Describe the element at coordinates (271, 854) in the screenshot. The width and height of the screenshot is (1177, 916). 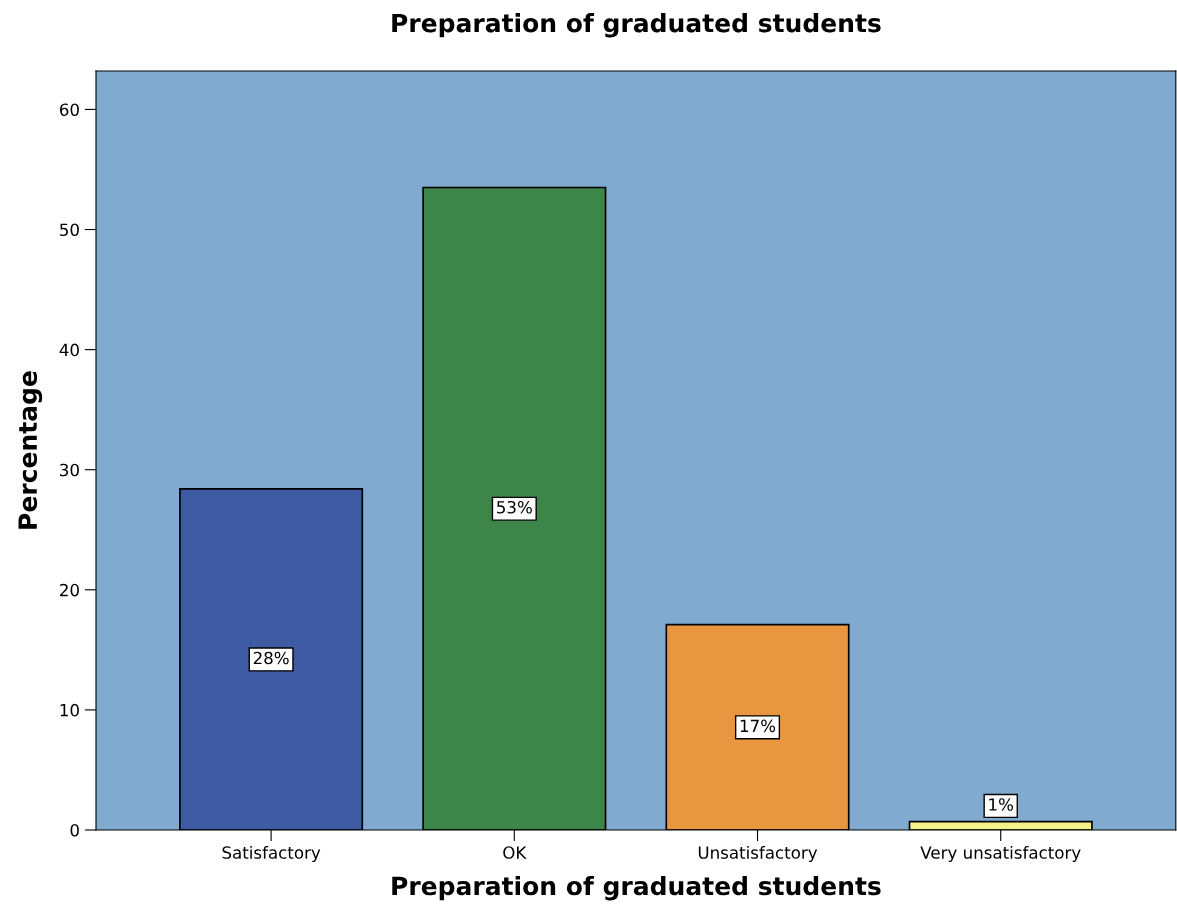
I see `x-tick-label: Satisfactory` at that location.